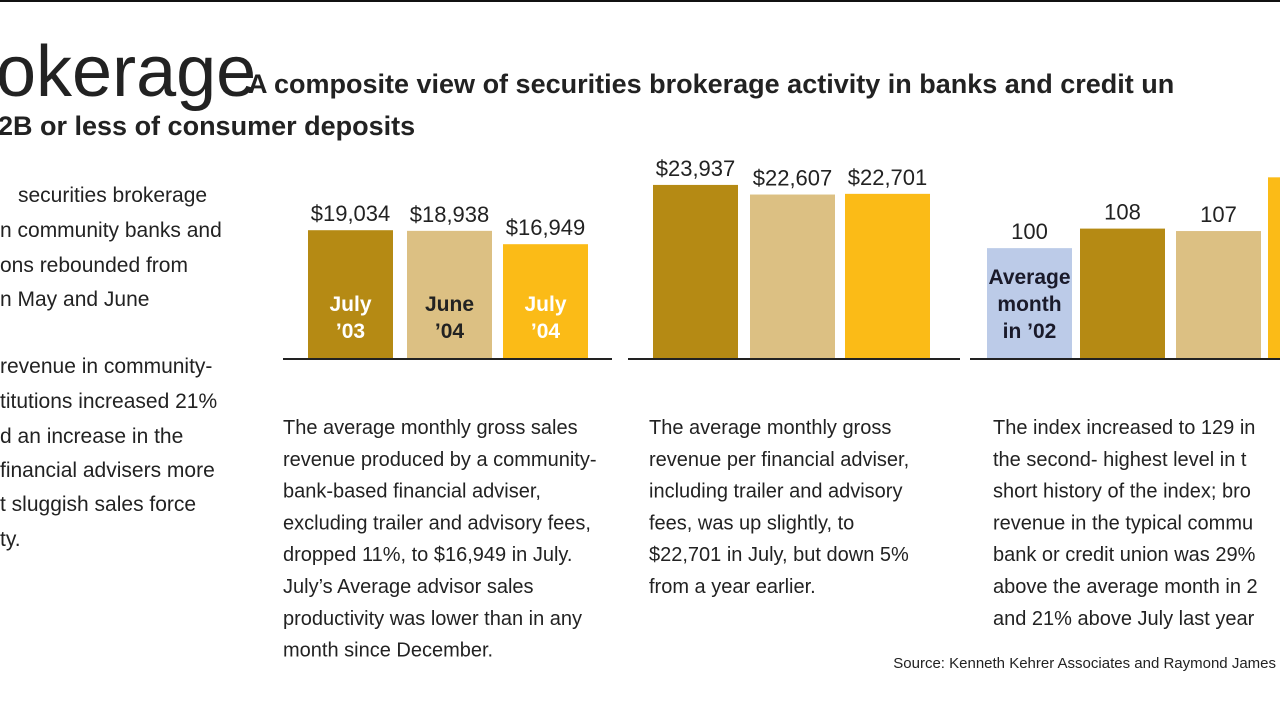 Image resolution: width=1280 pixels, height=720 pixels. Describe the element at coordinates (94, 265) in the screenshot. I see `intro-line: ons rebounded from` at that location.